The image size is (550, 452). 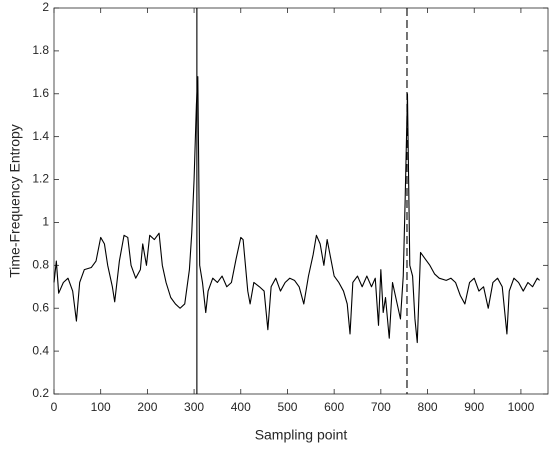 I want to click on x-tick-label: 1000, so click(x=521, y=407).